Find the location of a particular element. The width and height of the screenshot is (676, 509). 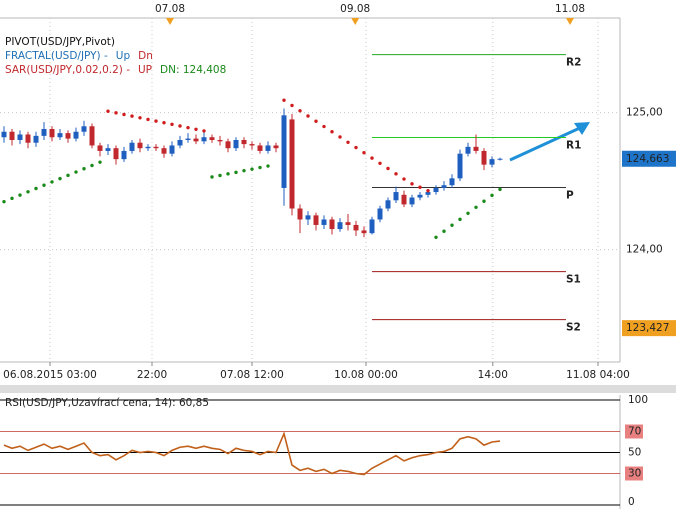

trend-arrow is located at coordinates (546, 143).